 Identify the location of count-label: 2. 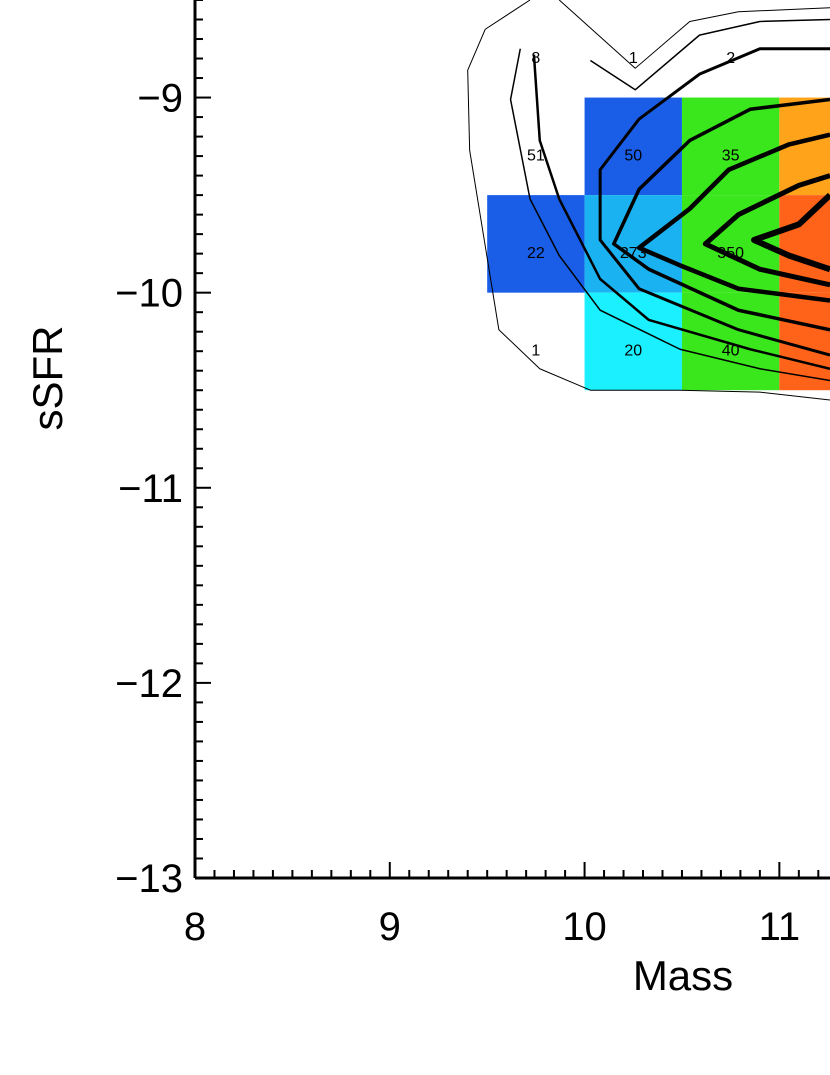
(730, 58).